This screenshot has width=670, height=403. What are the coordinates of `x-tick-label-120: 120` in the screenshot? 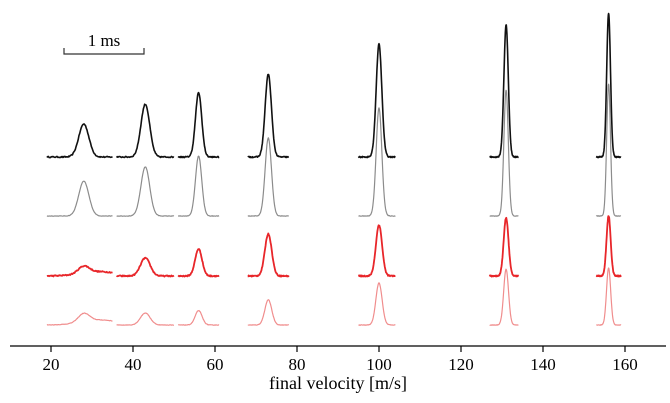 It's located at (461, 364).